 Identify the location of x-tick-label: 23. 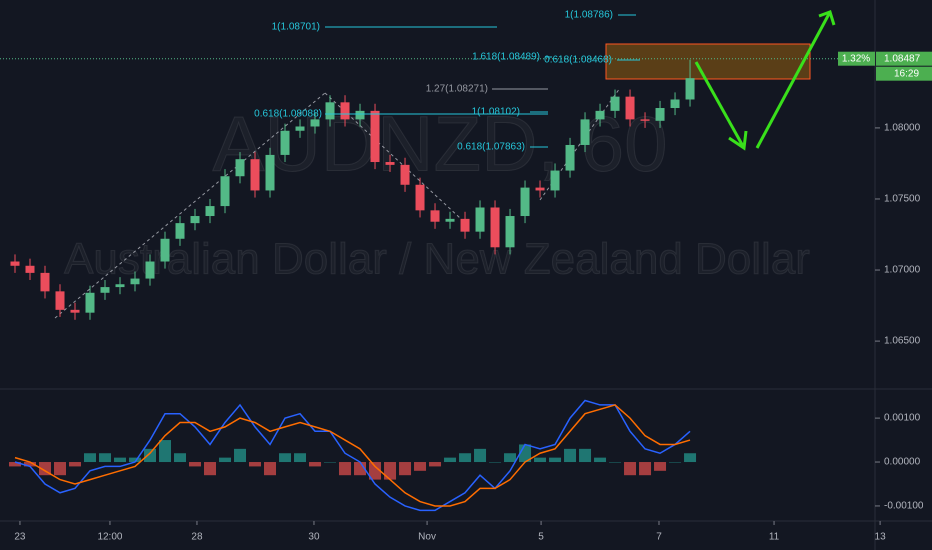
(20, 537).